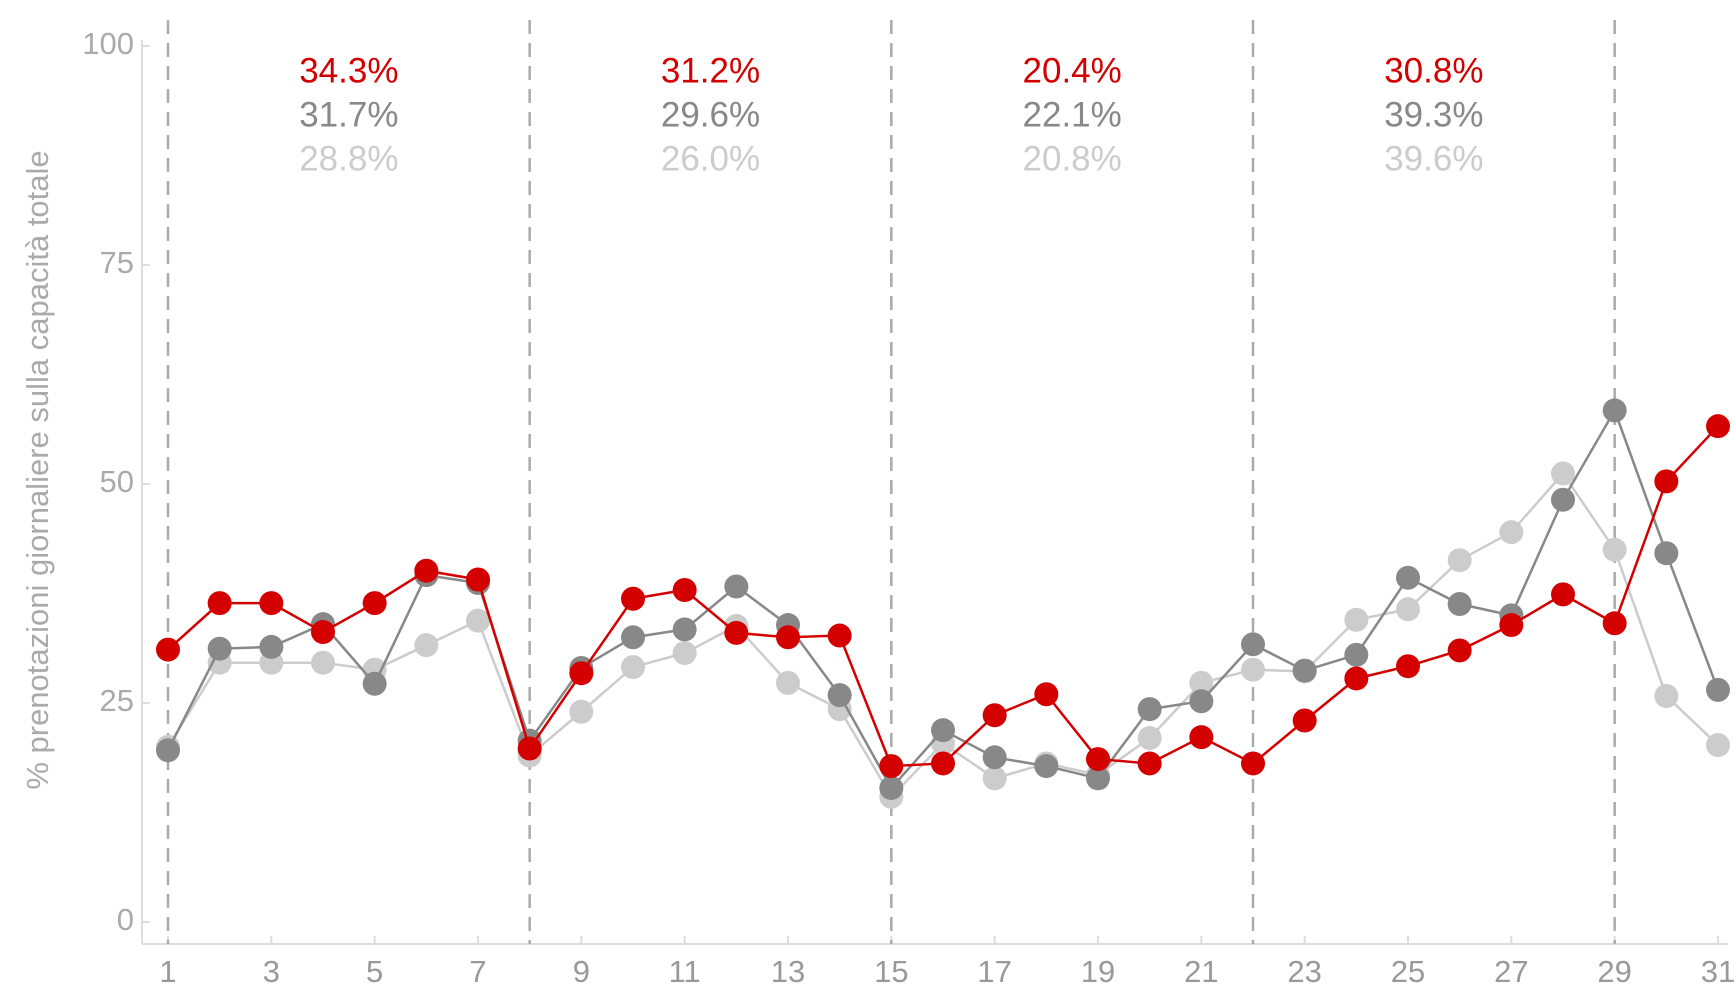 This screenshot has width=1736, height=991. Describe the element at coordinates (1408, 971) in the screenshot. I see `x-tick-label: 25` at that location.